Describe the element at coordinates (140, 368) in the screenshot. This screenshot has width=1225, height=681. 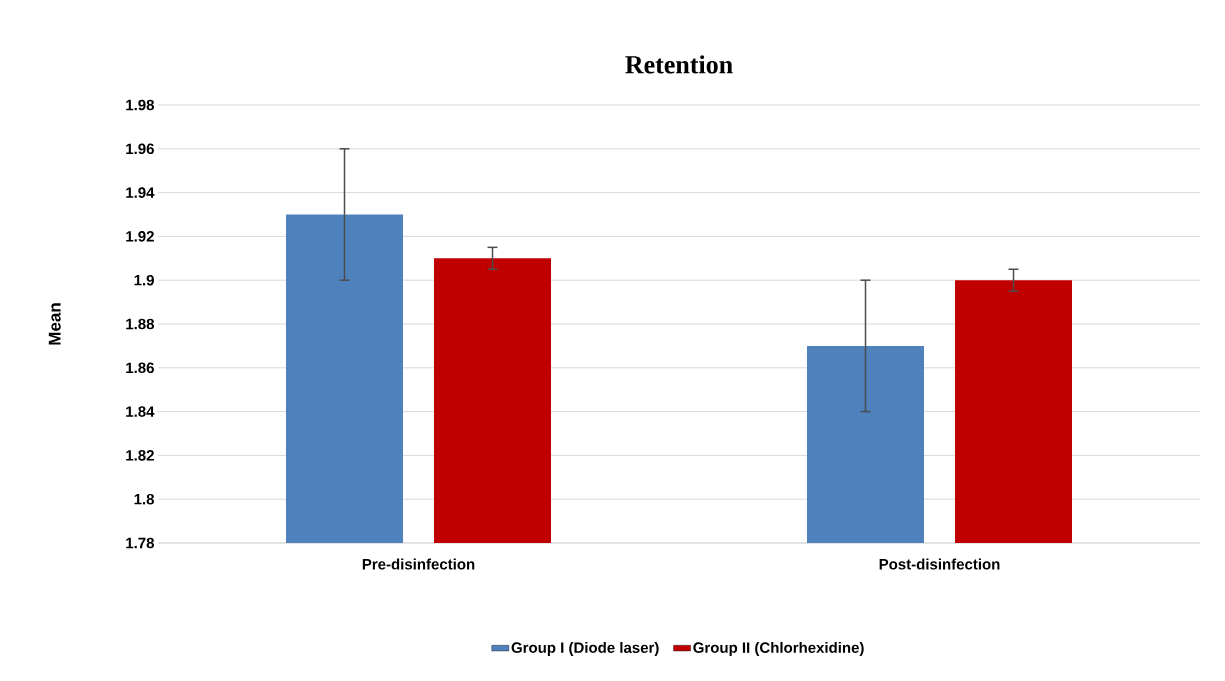
I see `y-tick-label: 1.86` at that location.